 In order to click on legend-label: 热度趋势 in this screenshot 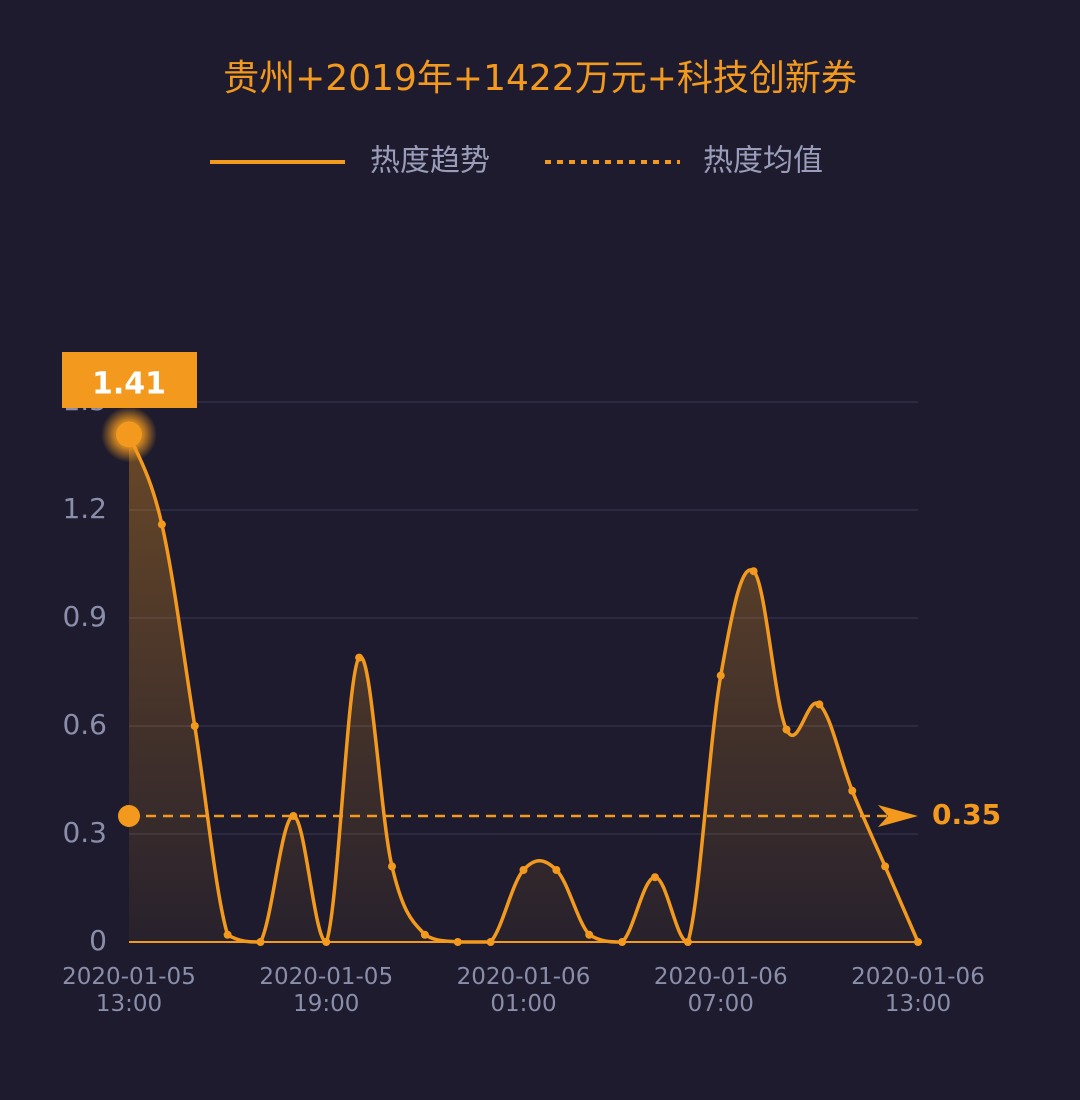, I will do `click(430, 161)`.